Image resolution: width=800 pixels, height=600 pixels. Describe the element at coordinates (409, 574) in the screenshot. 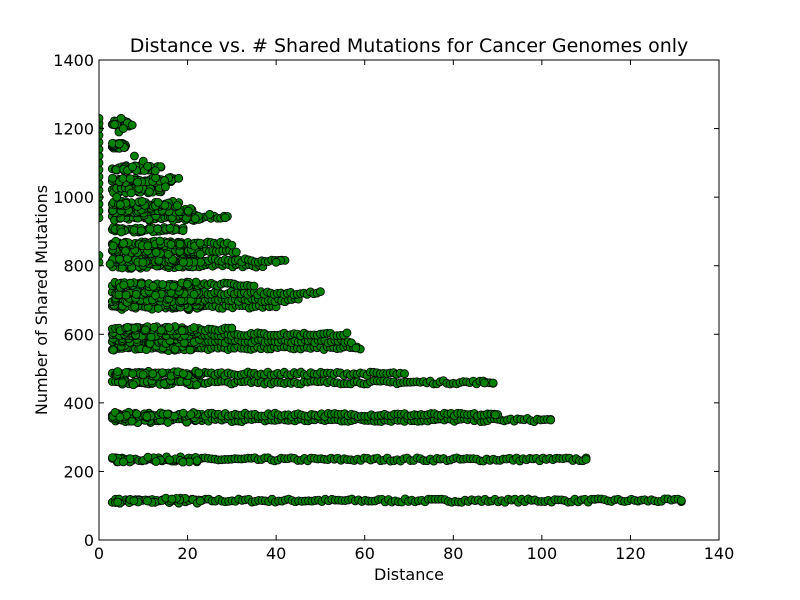

I see `x-axis-label: Distance` at that location.